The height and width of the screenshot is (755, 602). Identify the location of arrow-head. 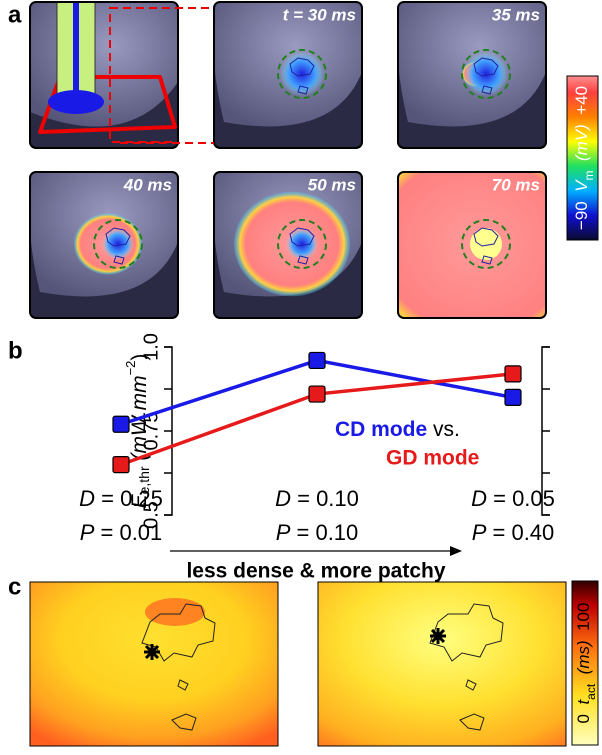
(456, 551).